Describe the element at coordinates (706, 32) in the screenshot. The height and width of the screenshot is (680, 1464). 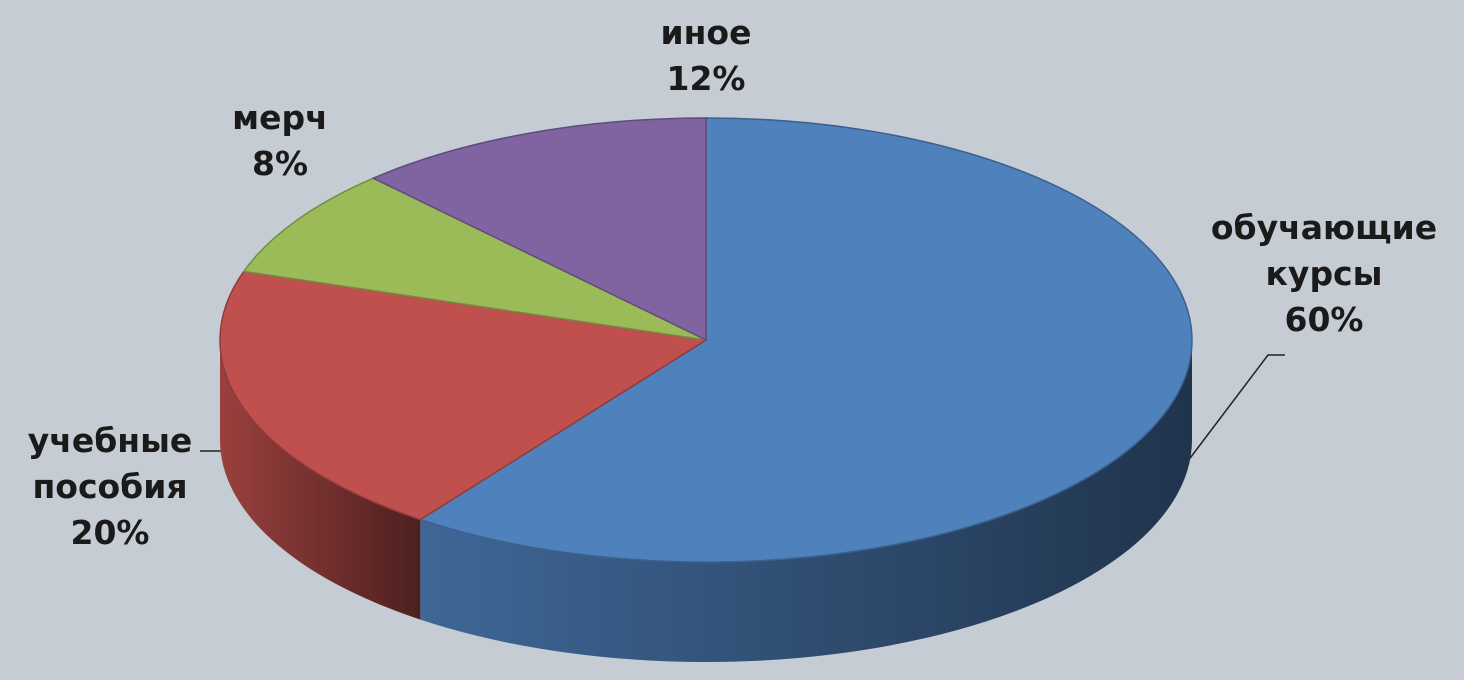
I see `category-label: иное` at that location.